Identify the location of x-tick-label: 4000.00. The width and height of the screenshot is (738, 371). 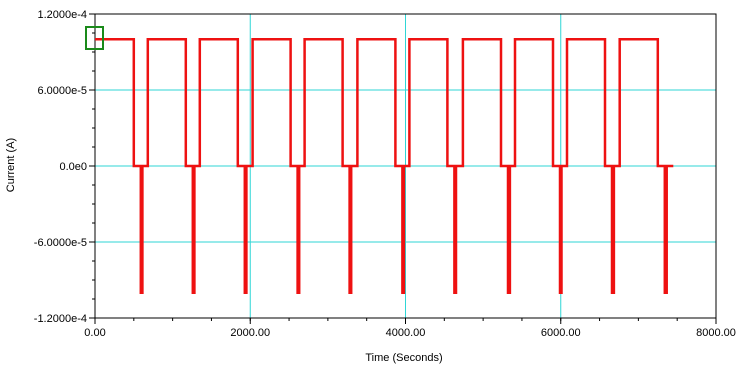
(406, 333).